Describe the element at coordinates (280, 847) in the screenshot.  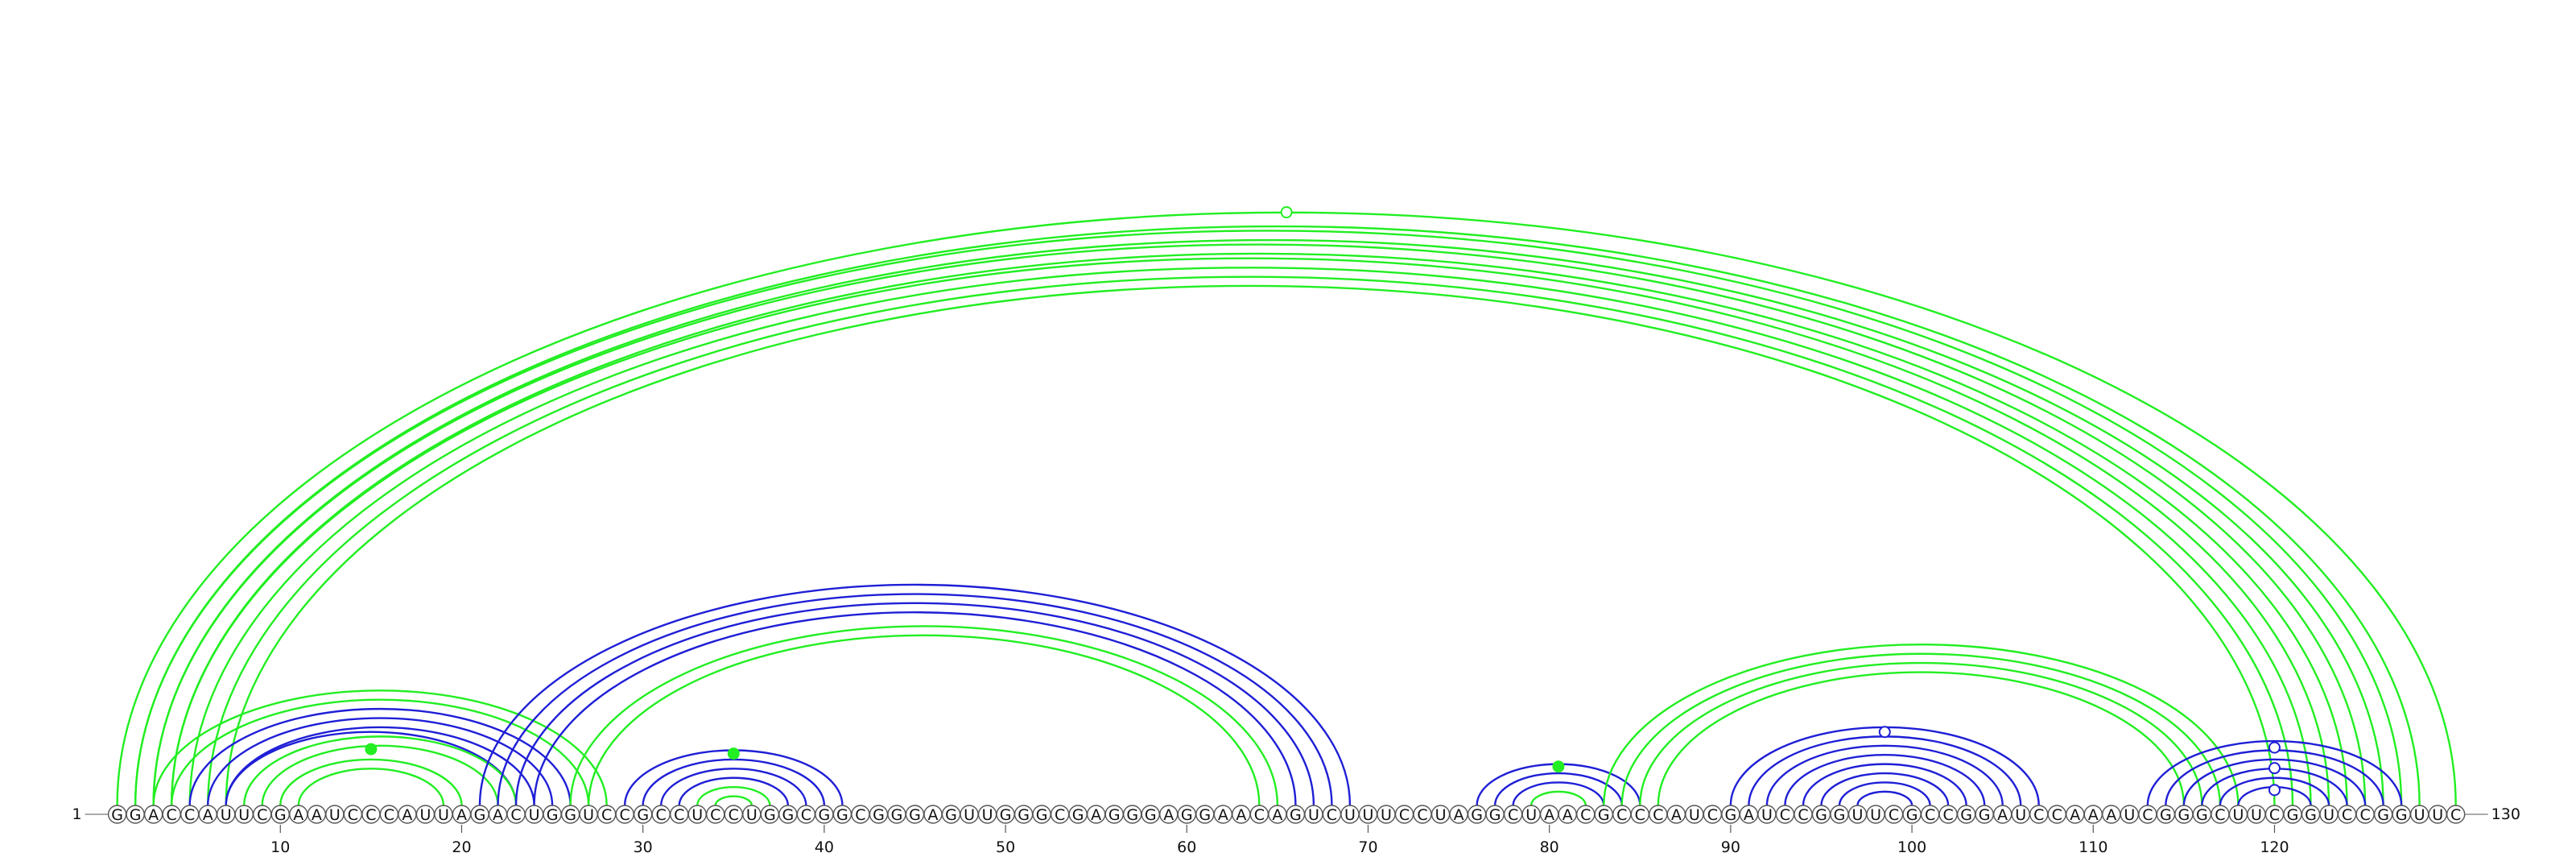
I see `tick-label: 10` at that location.